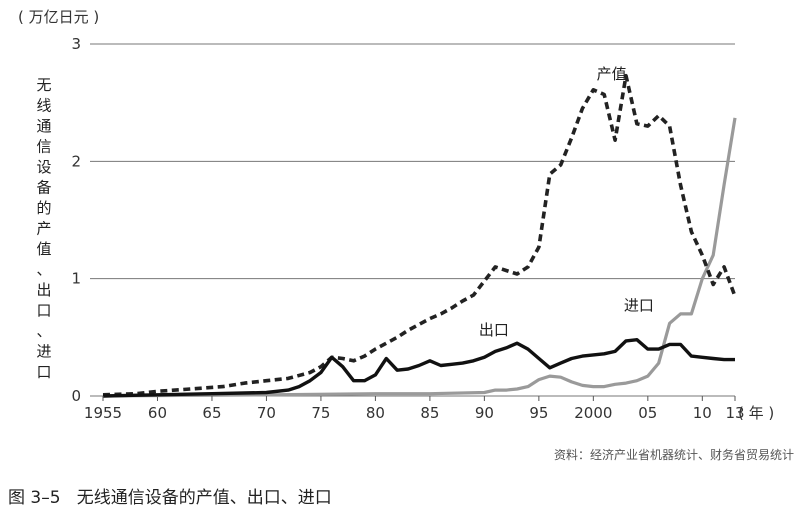 The height and width of the screenshot is (517, 800). I want to click on x-tick-label: 13, so click(734, 413).